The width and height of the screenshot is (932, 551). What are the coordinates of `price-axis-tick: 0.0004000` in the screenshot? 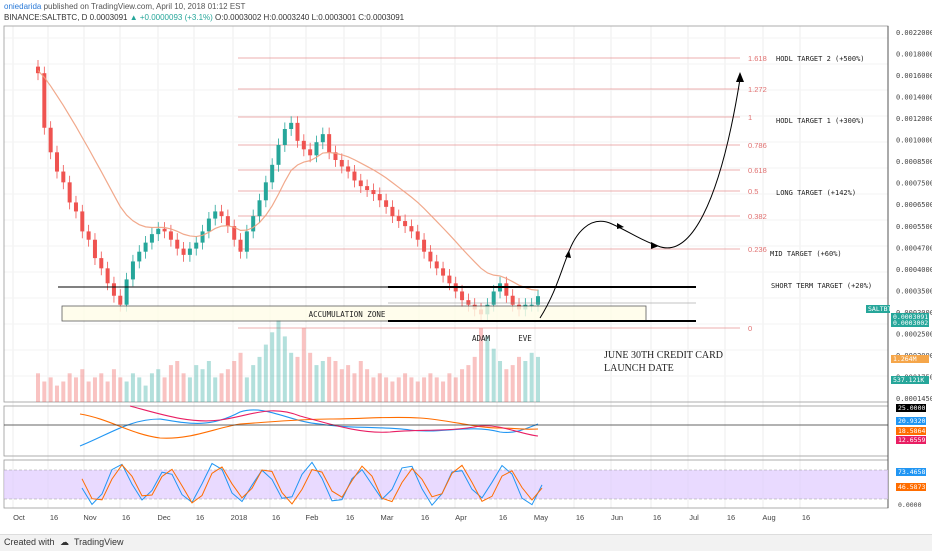 It's located at (914, 270).